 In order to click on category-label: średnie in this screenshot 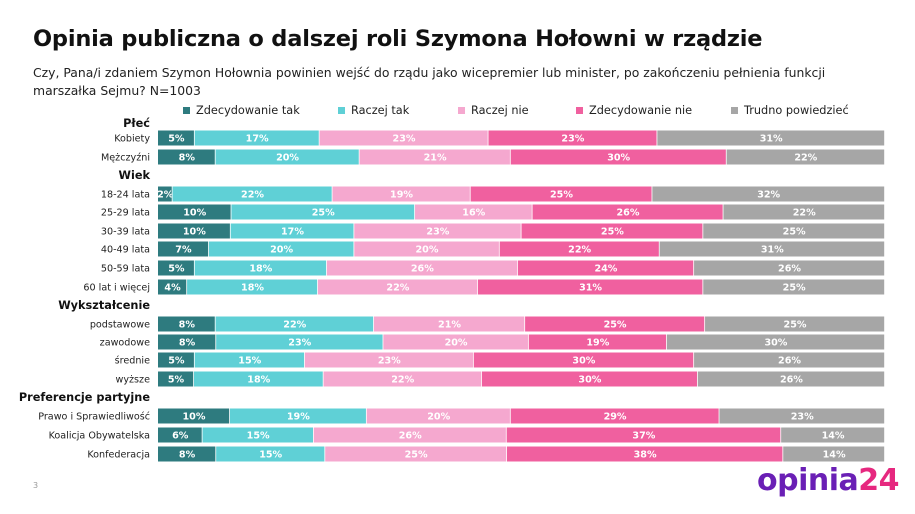, I will do `click(132, 361)`.